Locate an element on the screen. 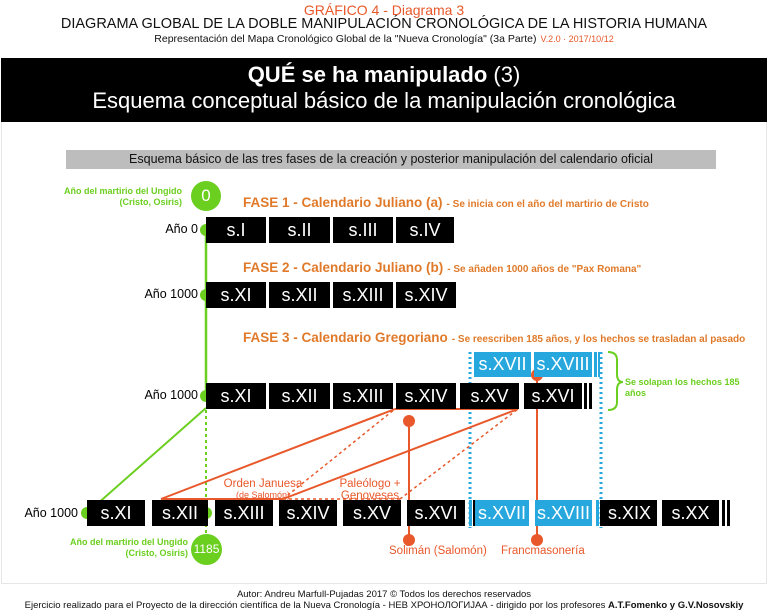 This screenshot has height=611, width=768. century-block: s.III is located at coordinates (363, 230).